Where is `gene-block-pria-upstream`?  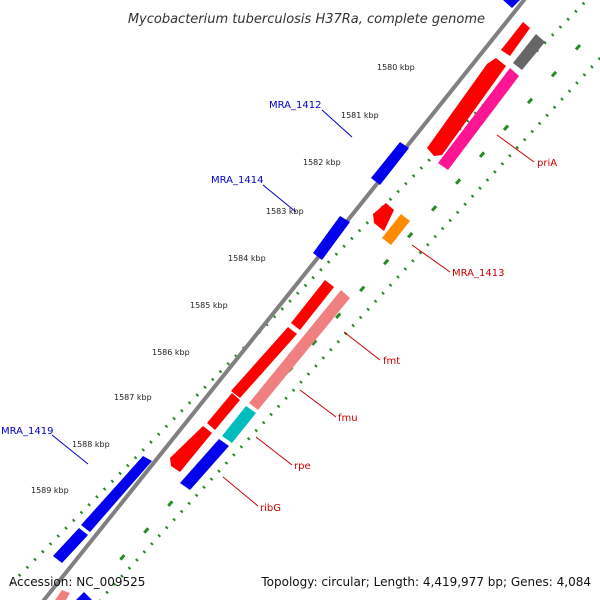 gene-block-pria-upstream is located at coordinates (466, 107).